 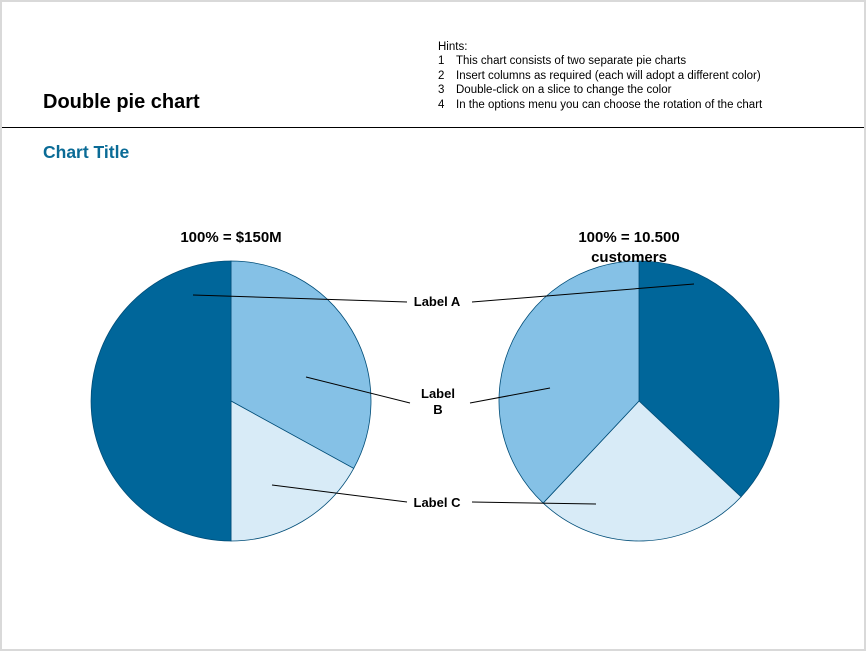 I want to click on pie-2-slice-label-b, so click(x=569, y=382).